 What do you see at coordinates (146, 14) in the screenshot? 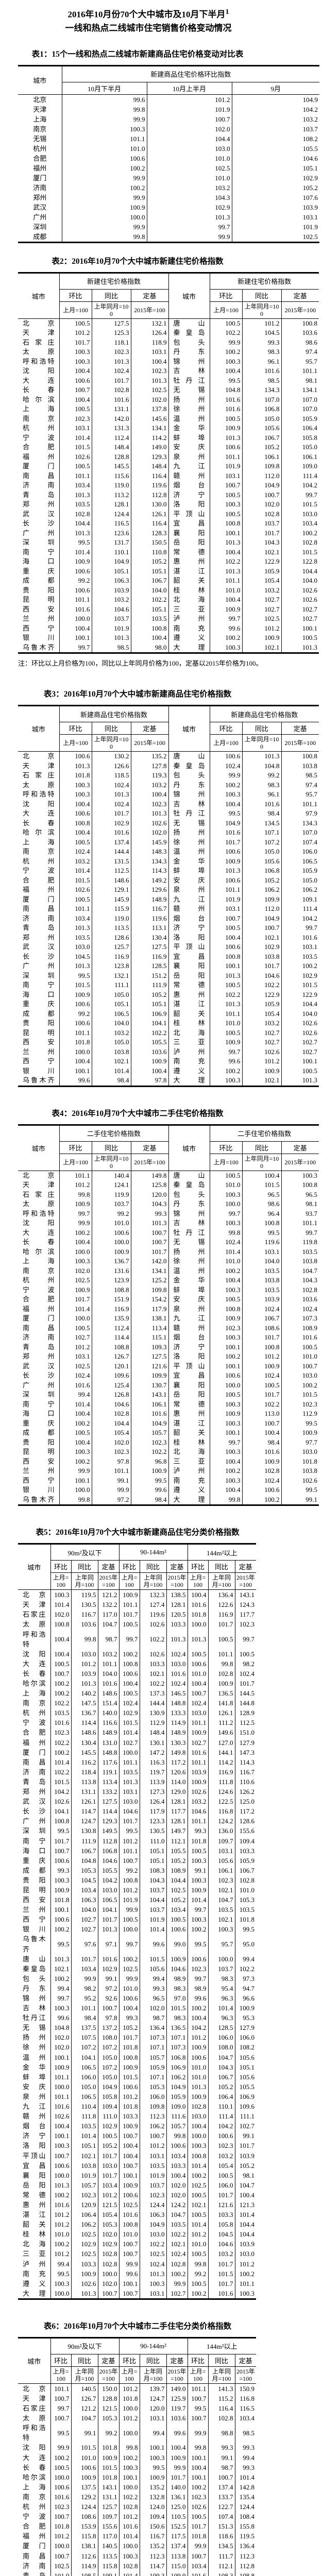
I see `document-title-line1: 2016年10月份70个大中城市及10月下半月` at bounding box center [146, 14].